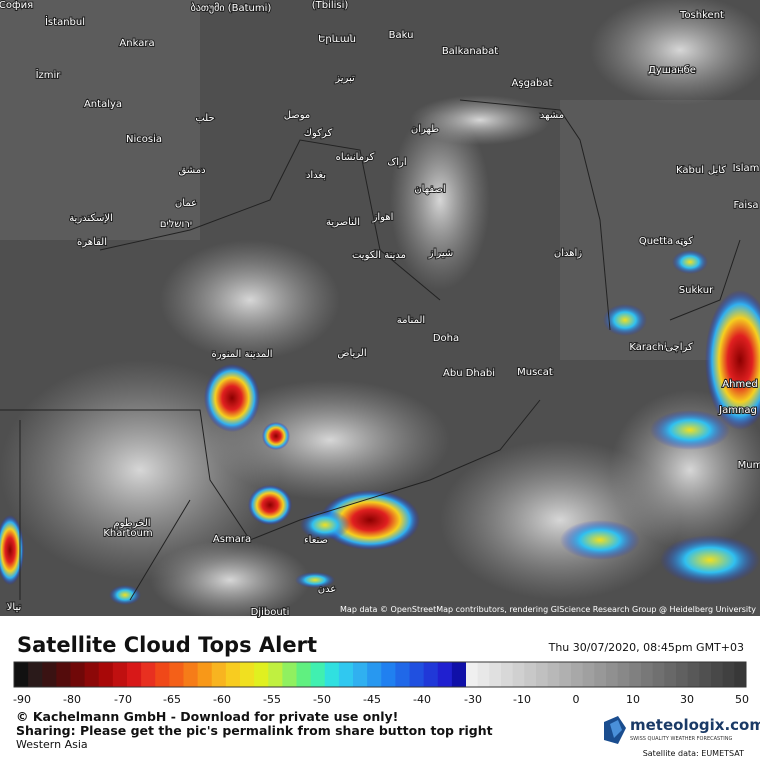  Describe the element at coordinates (739, 384) in the screenshot. I see `city-label: Ahmed` at that location.